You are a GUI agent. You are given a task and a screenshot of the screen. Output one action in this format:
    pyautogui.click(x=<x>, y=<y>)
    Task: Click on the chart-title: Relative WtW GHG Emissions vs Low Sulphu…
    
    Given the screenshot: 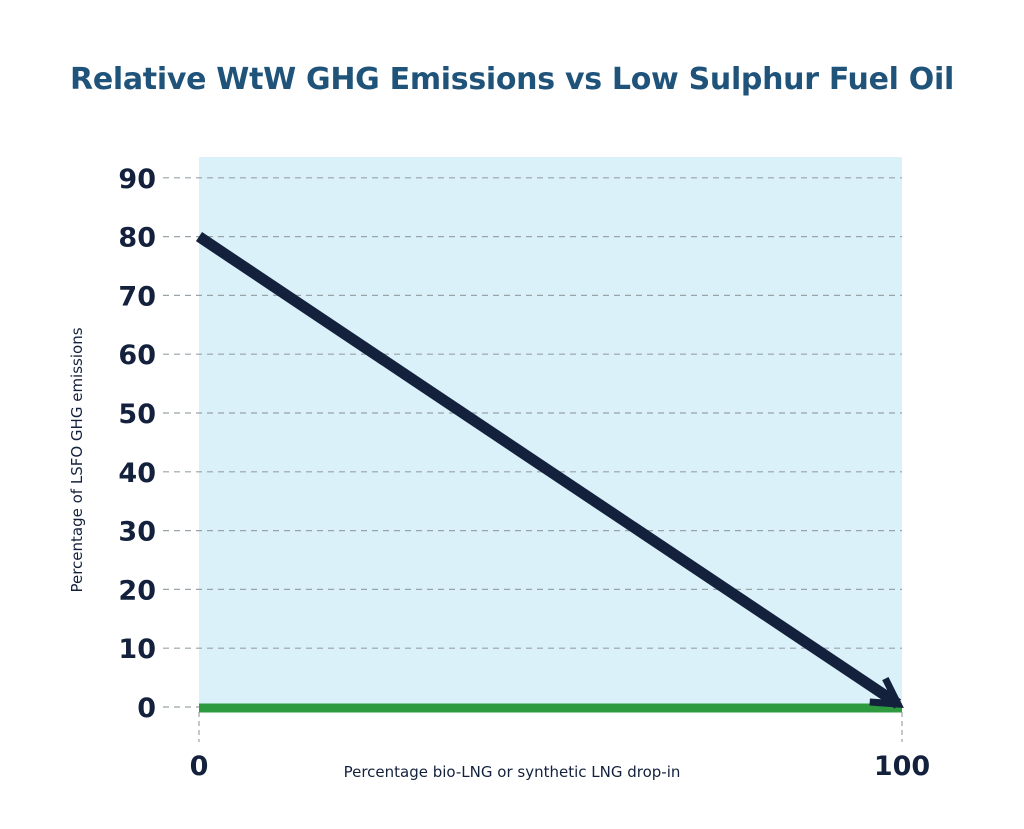 What is the action you would take?
    pyautogui.click(x=512, y=79)
    